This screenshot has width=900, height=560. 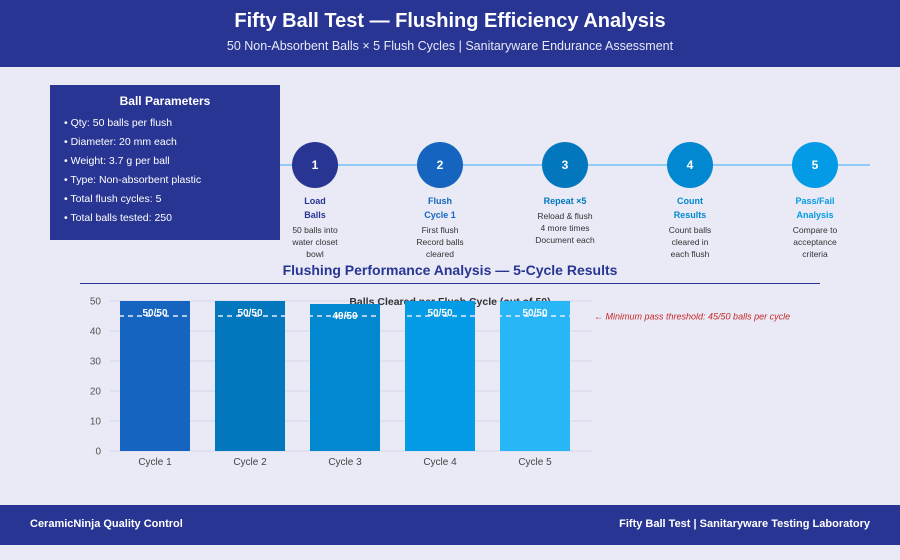 I want to click on ball-parameters-title: Ball Parameters, so click(x=165, y=101).